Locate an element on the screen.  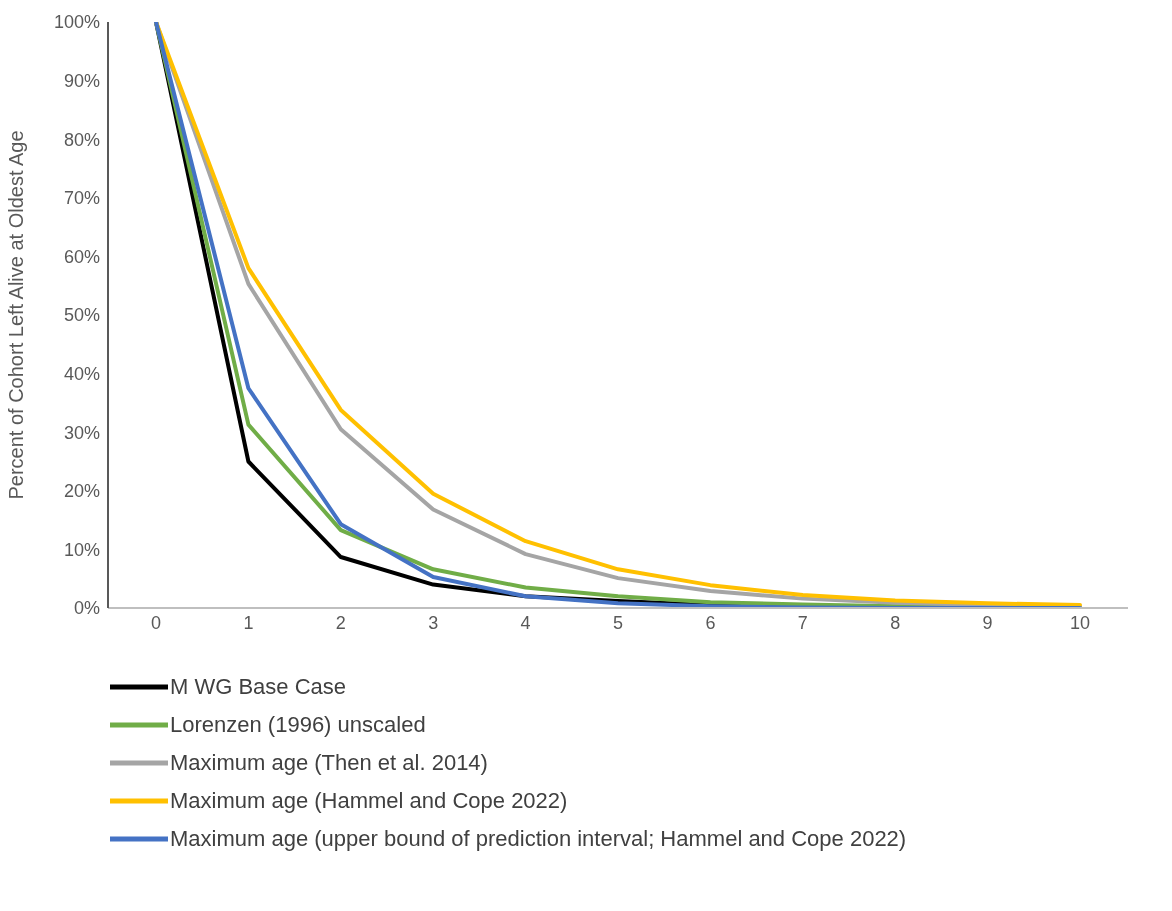
x-tick-label: 2 is located at coordinates (340, 622).